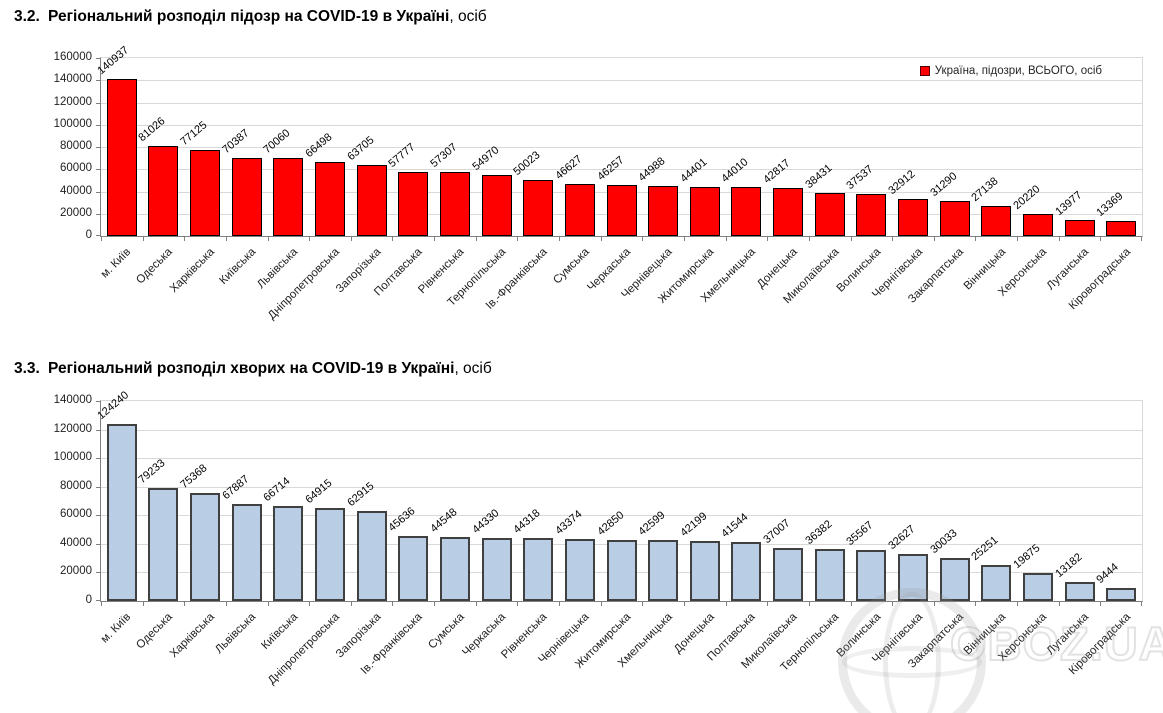  Describe the element at coordinates (194, 134) in the screenshot. I see `bar-value-label: 77125` at that location.